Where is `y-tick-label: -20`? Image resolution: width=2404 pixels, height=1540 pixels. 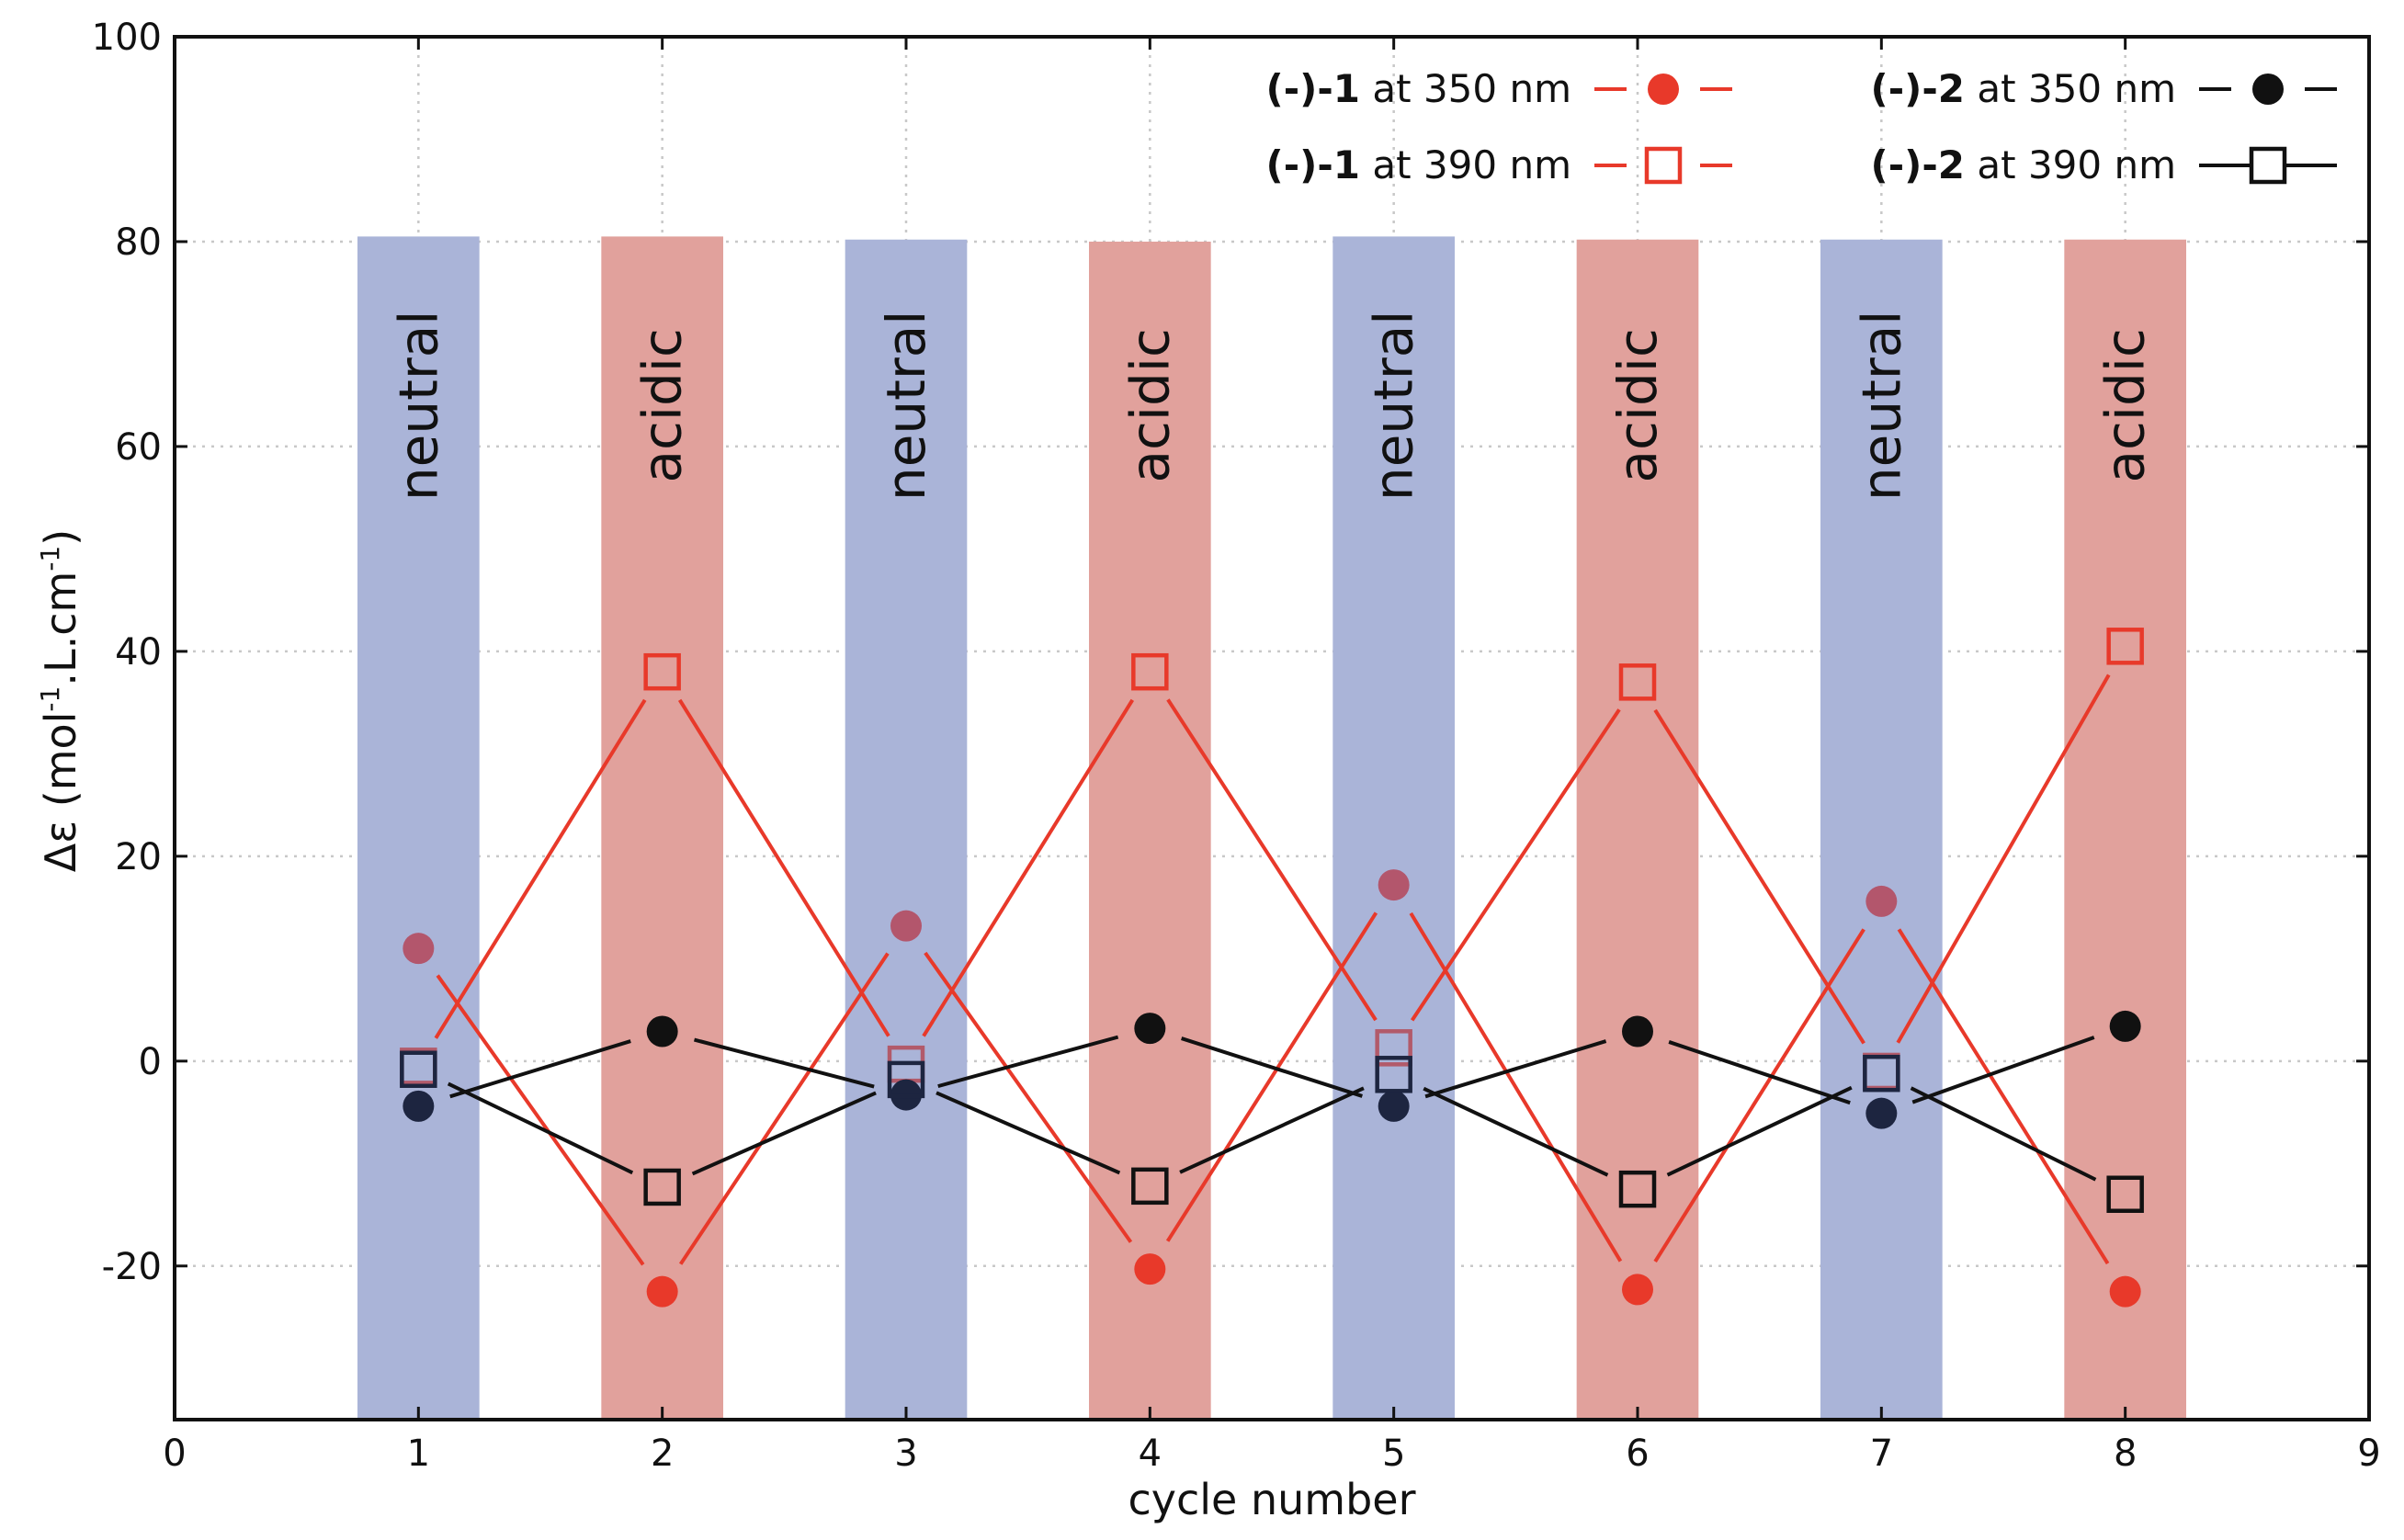
y-tick-label: -20 is located at coordinates (132, 1267).